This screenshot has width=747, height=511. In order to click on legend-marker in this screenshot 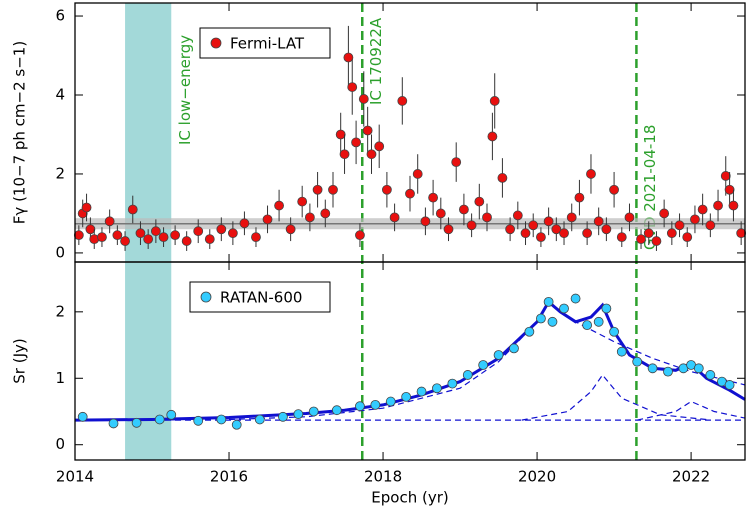, I will do `click(216, 43)`.